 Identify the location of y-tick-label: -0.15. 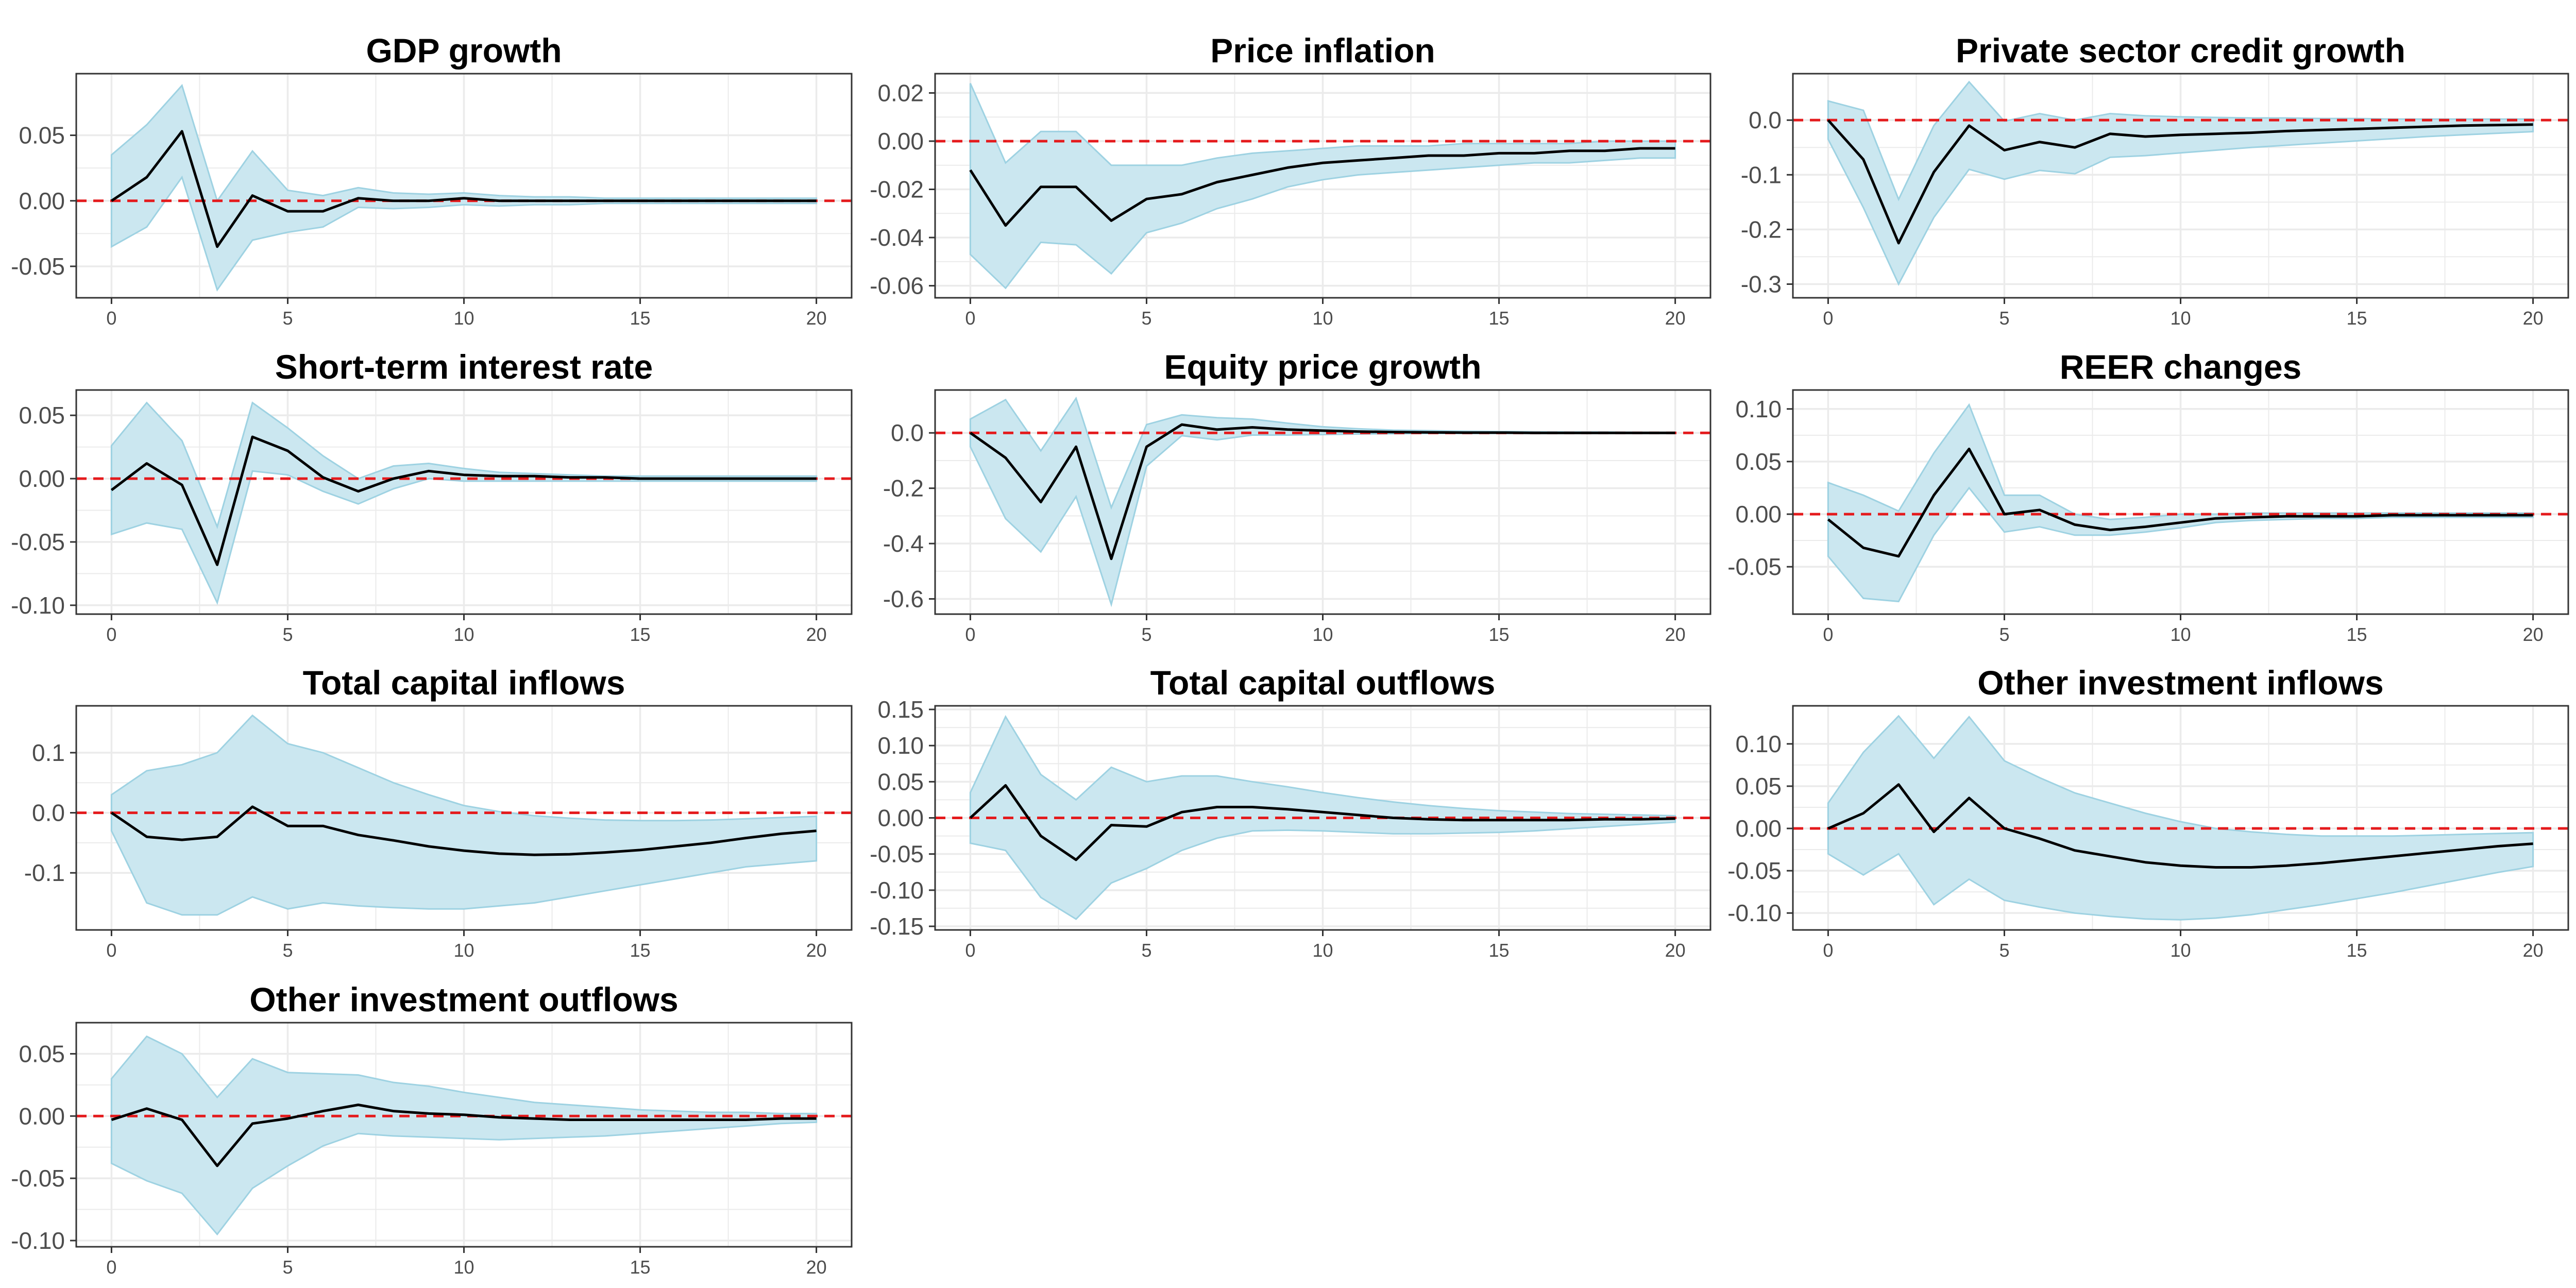
(897, 927).